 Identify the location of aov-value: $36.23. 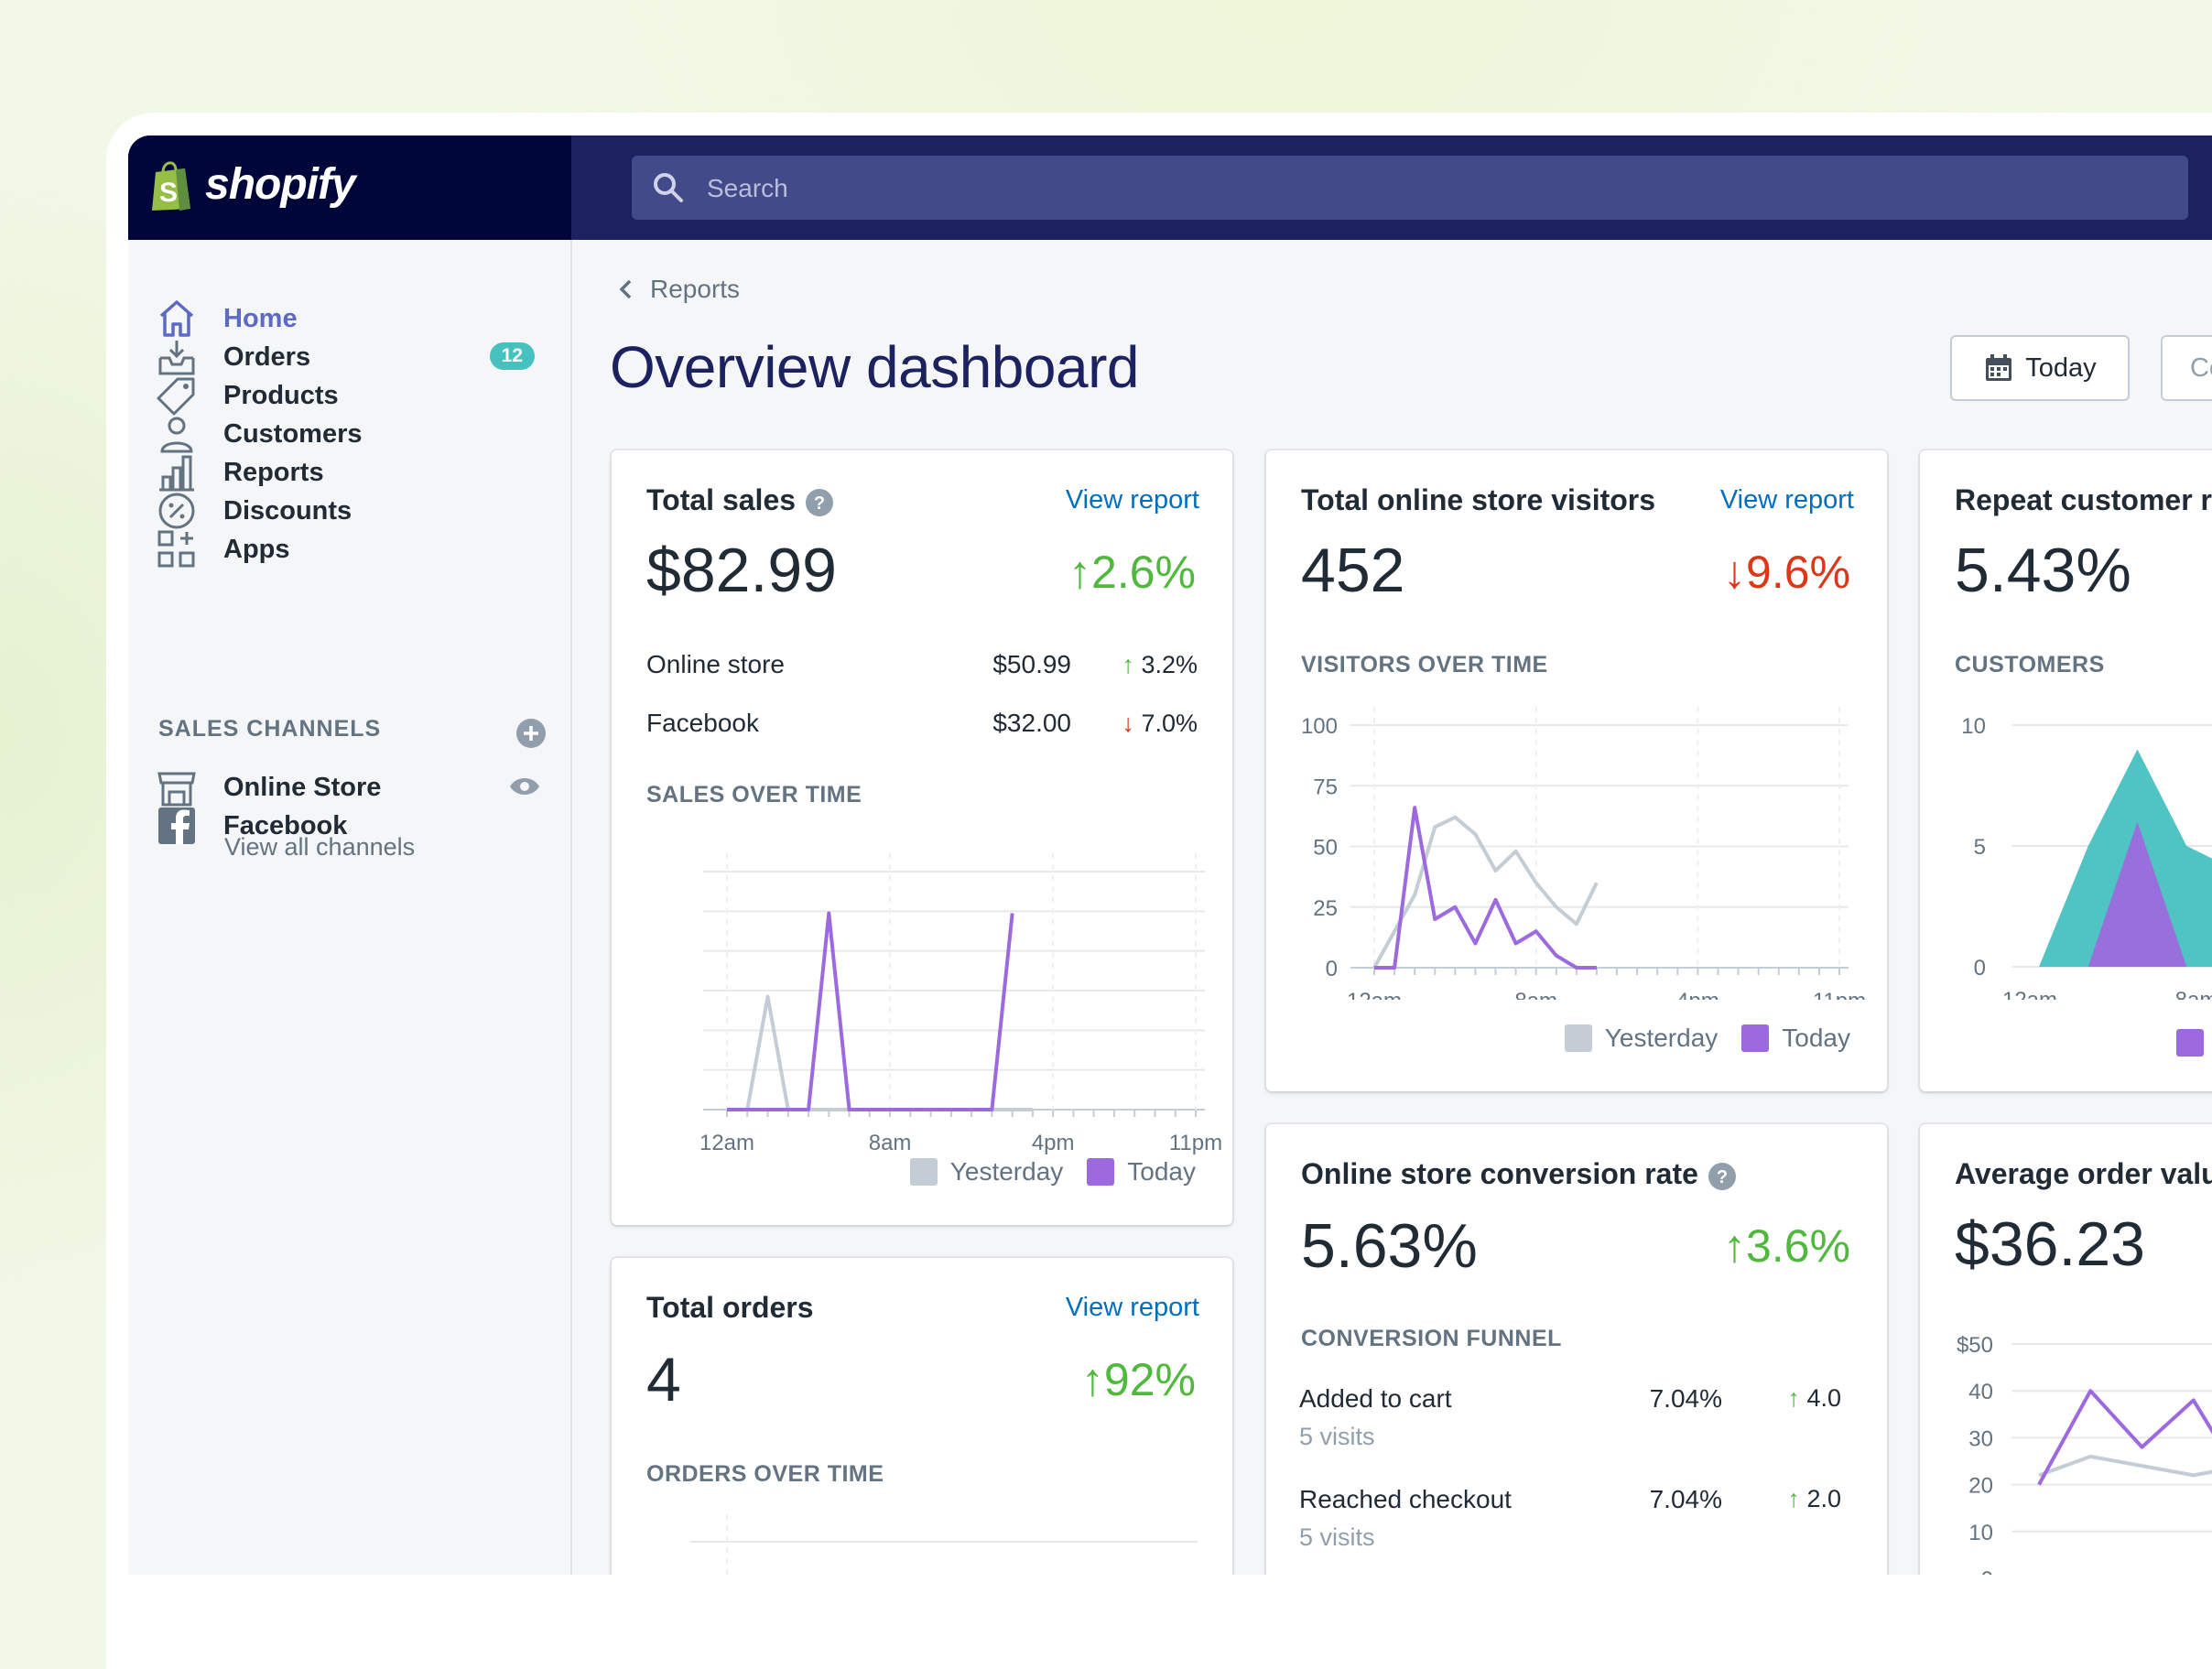
(2050, 1244).